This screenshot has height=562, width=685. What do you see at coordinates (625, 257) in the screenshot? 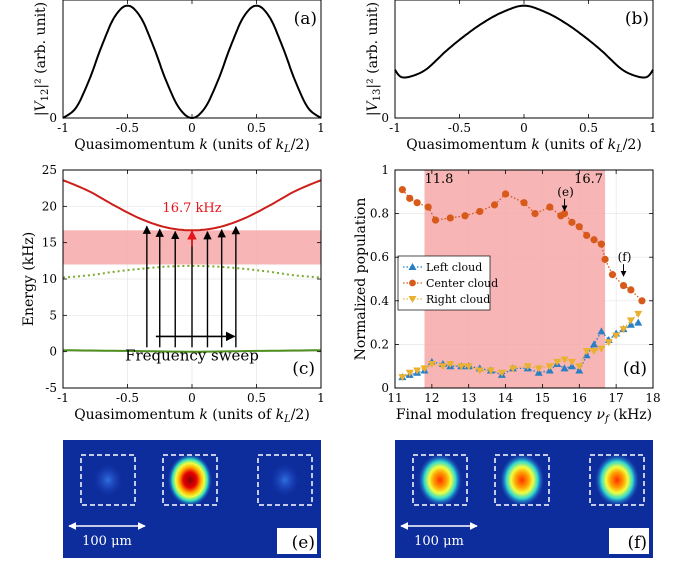
I see `point-annotation: (f)` at bounding box center [625, 257].